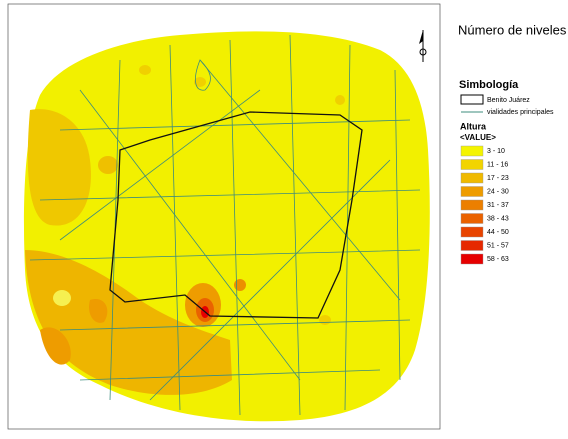 The image size is (568, 439). I want to click on field-label: Altura, so click(473, 126).